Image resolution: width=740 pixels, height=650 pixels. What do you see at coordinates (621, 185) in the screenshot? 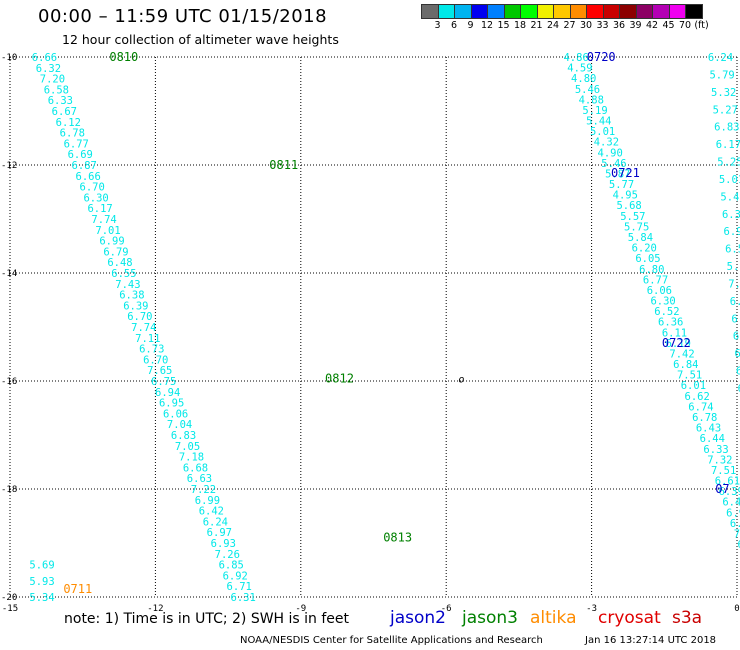
I see `wave-height-value: 5.77` at bounding box center [621, 185].